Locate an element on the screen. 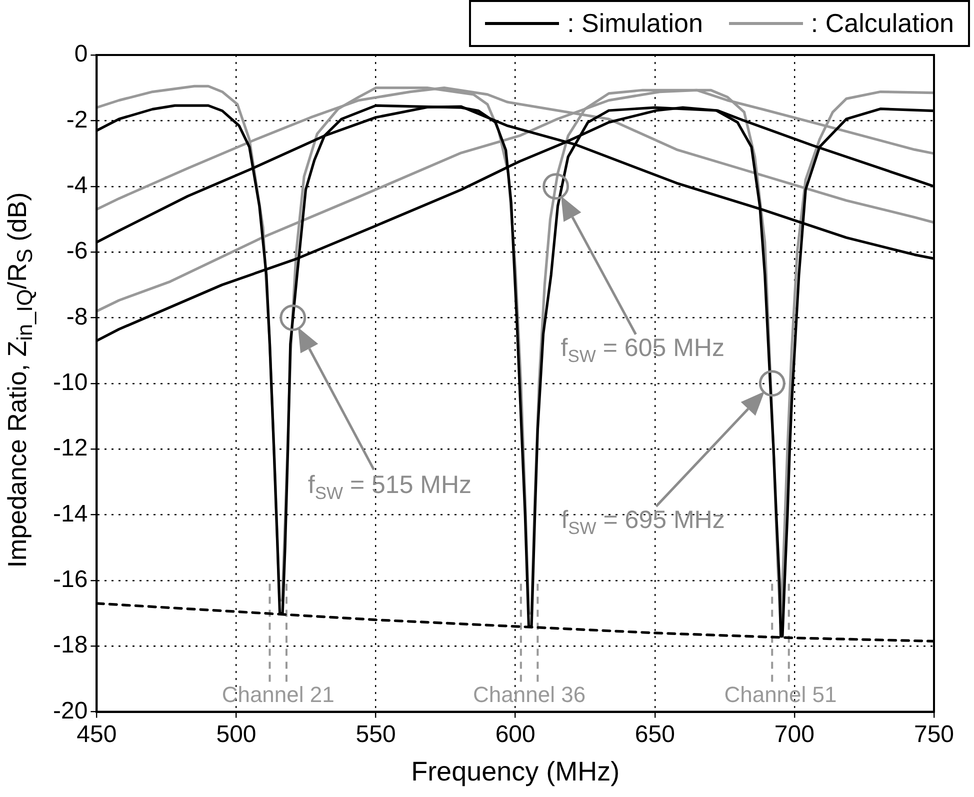  ref-line-label: Channel 21 is located at coordinates (278, 694).